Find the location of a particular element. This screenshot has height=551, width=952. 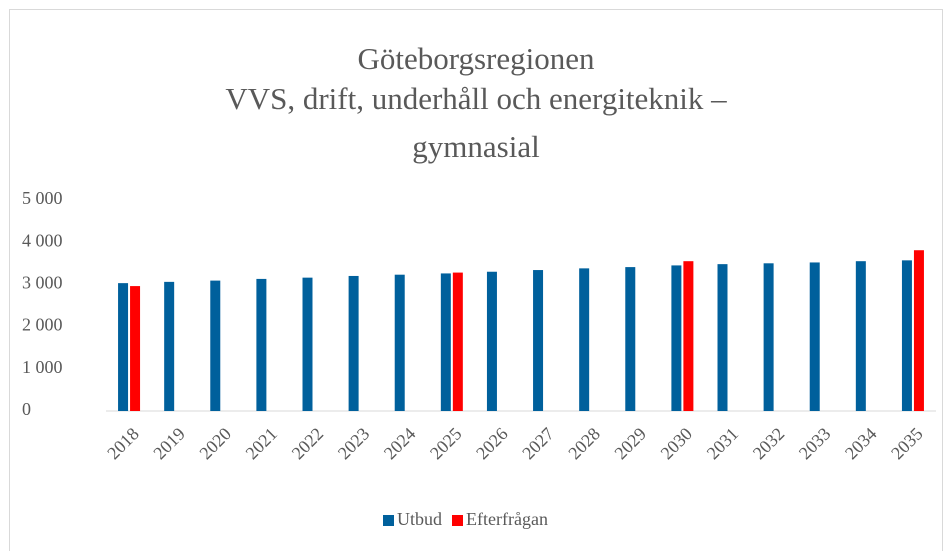

y-tick-label: 4 000 is located at coordinates (42, 240).